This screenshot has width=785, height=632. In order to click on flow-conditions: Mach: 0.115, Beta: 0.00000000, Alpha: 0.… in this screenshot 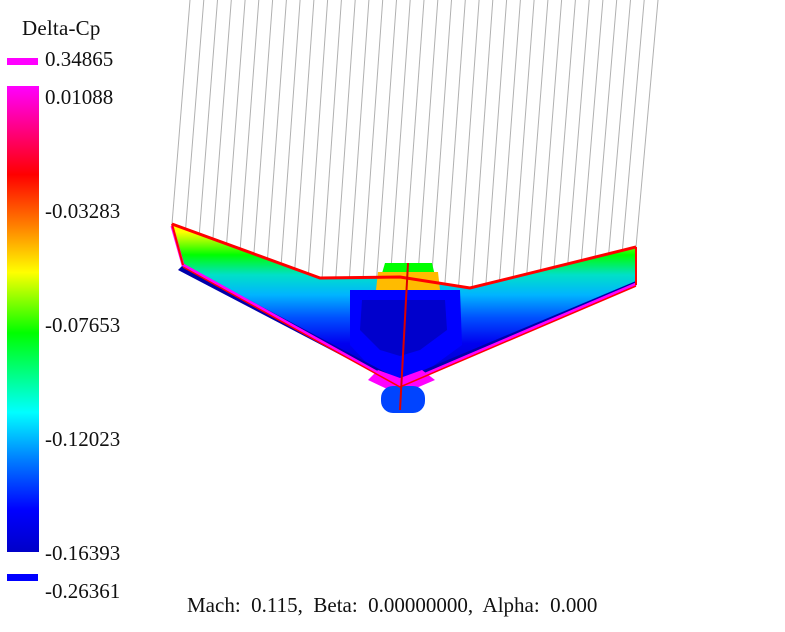, I will do `click(392, 605)`.